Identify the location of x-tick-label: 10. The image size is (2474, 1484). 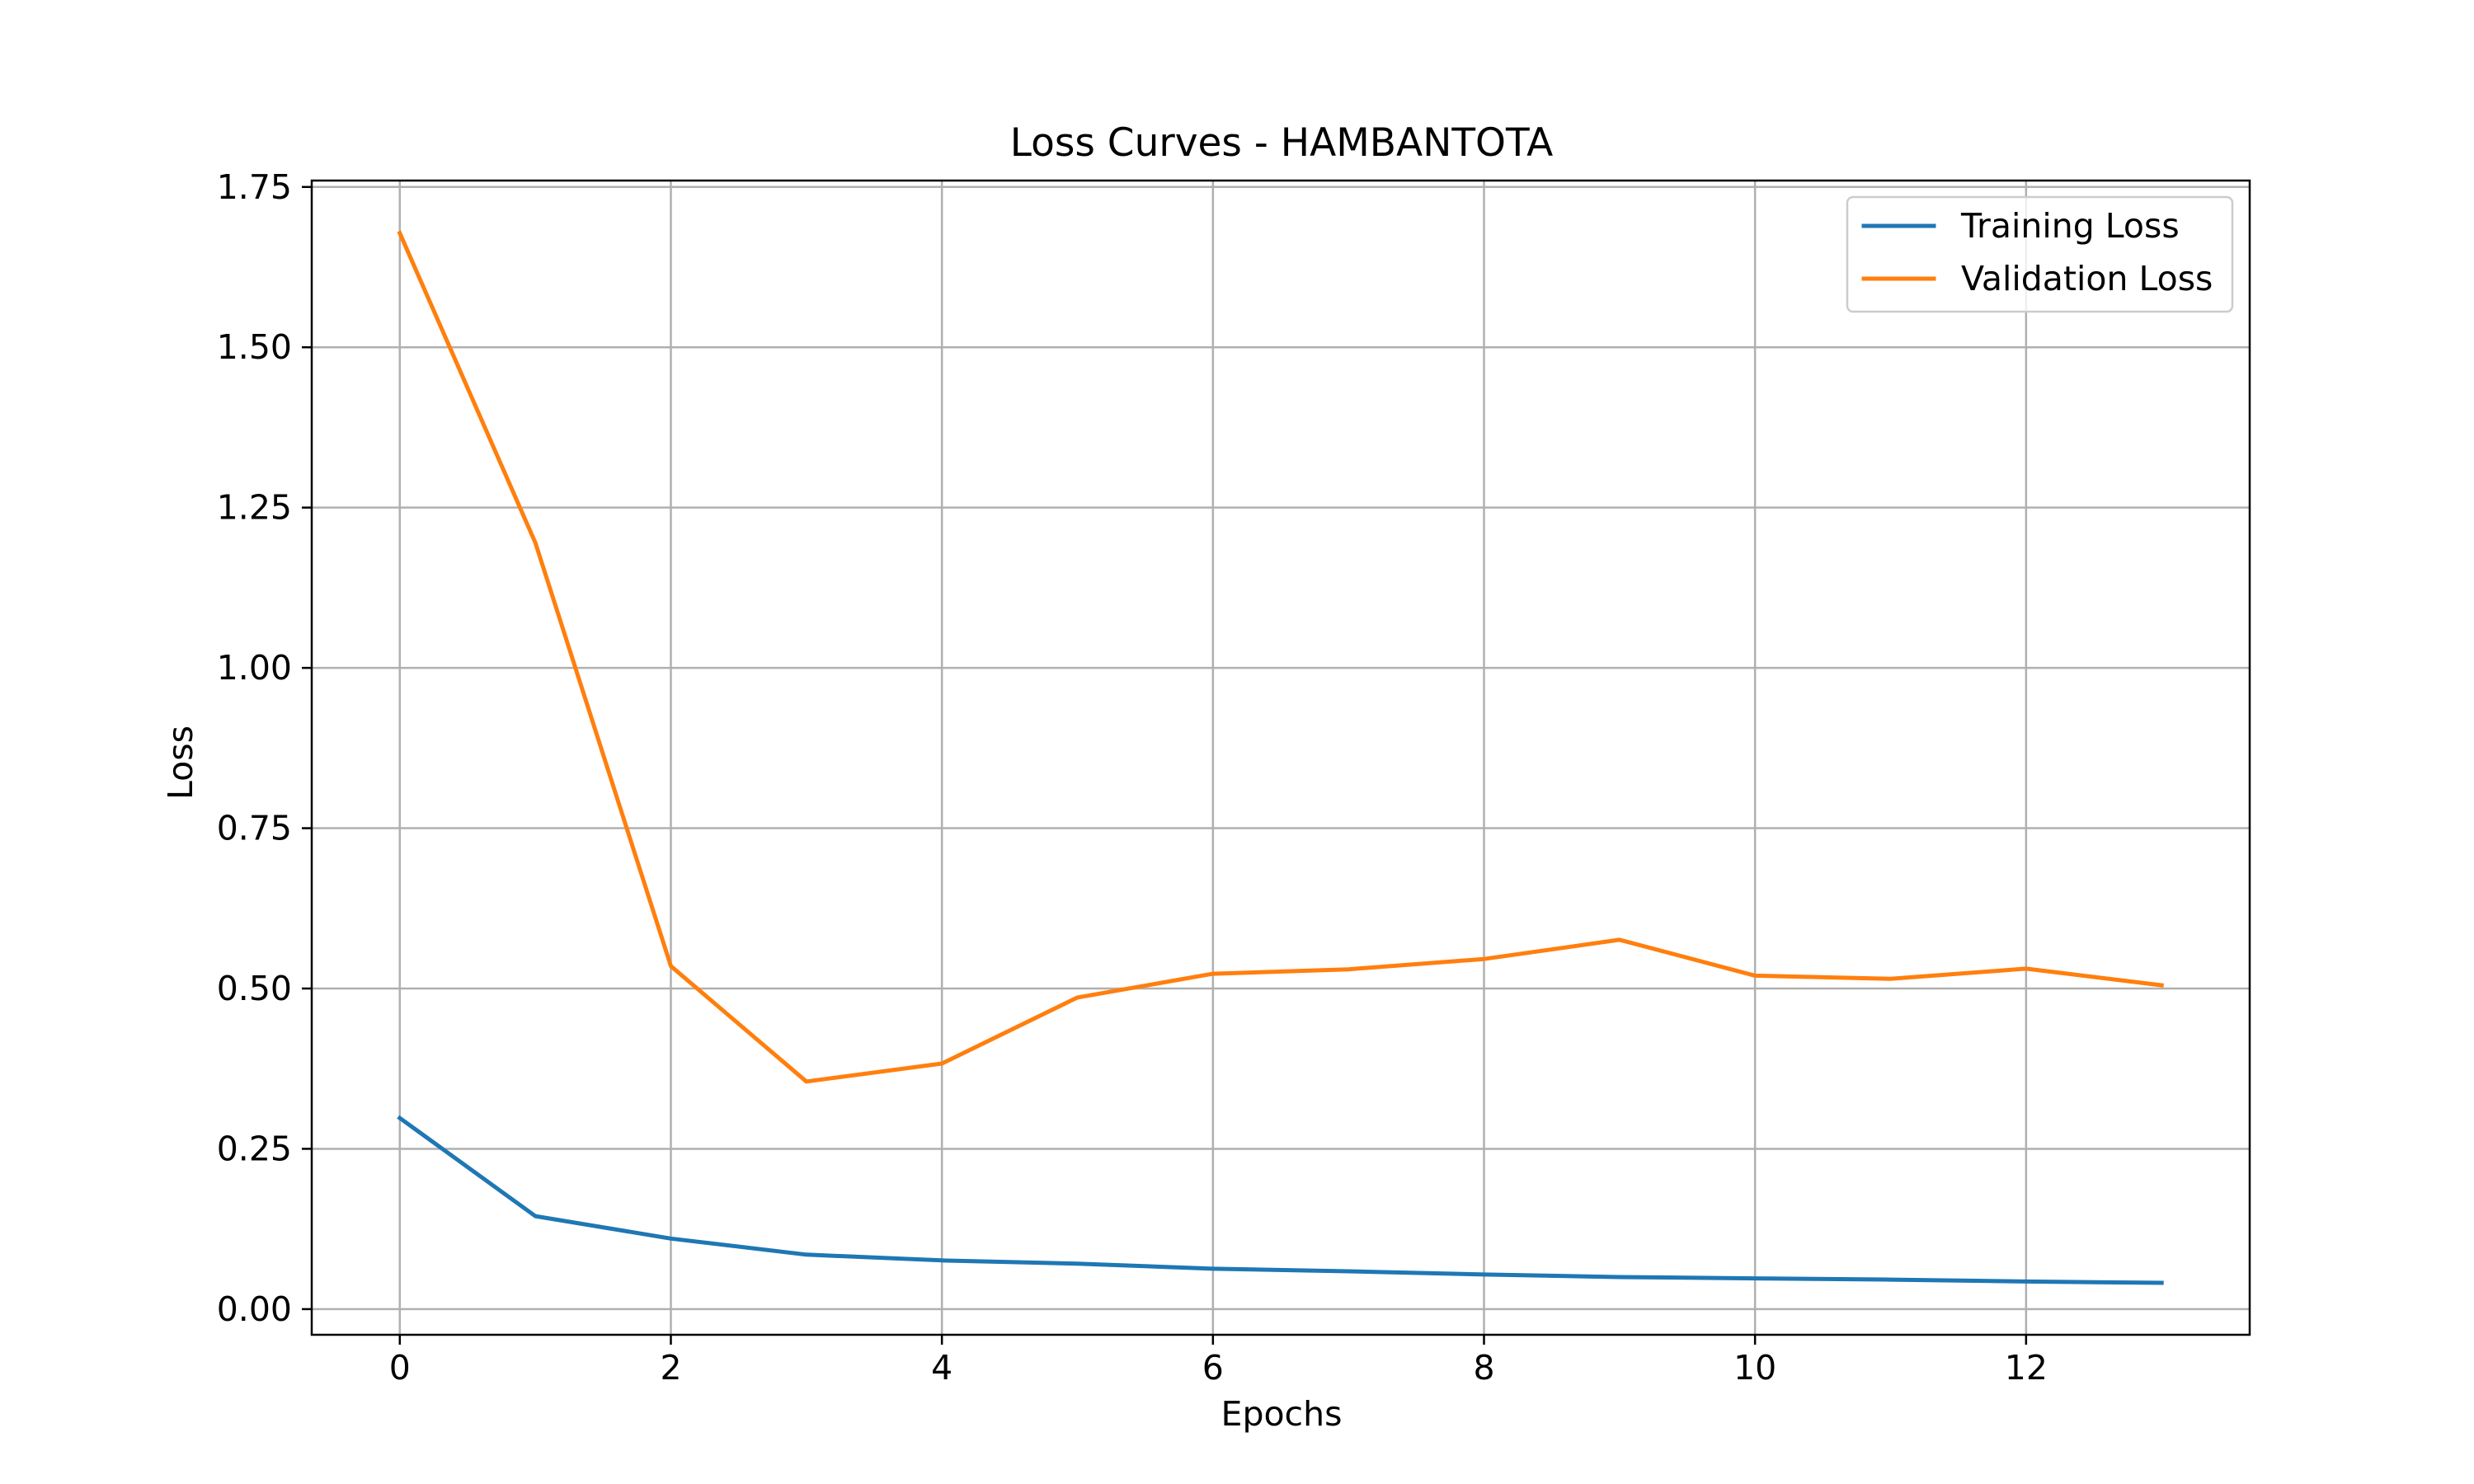
(1754, 1368).